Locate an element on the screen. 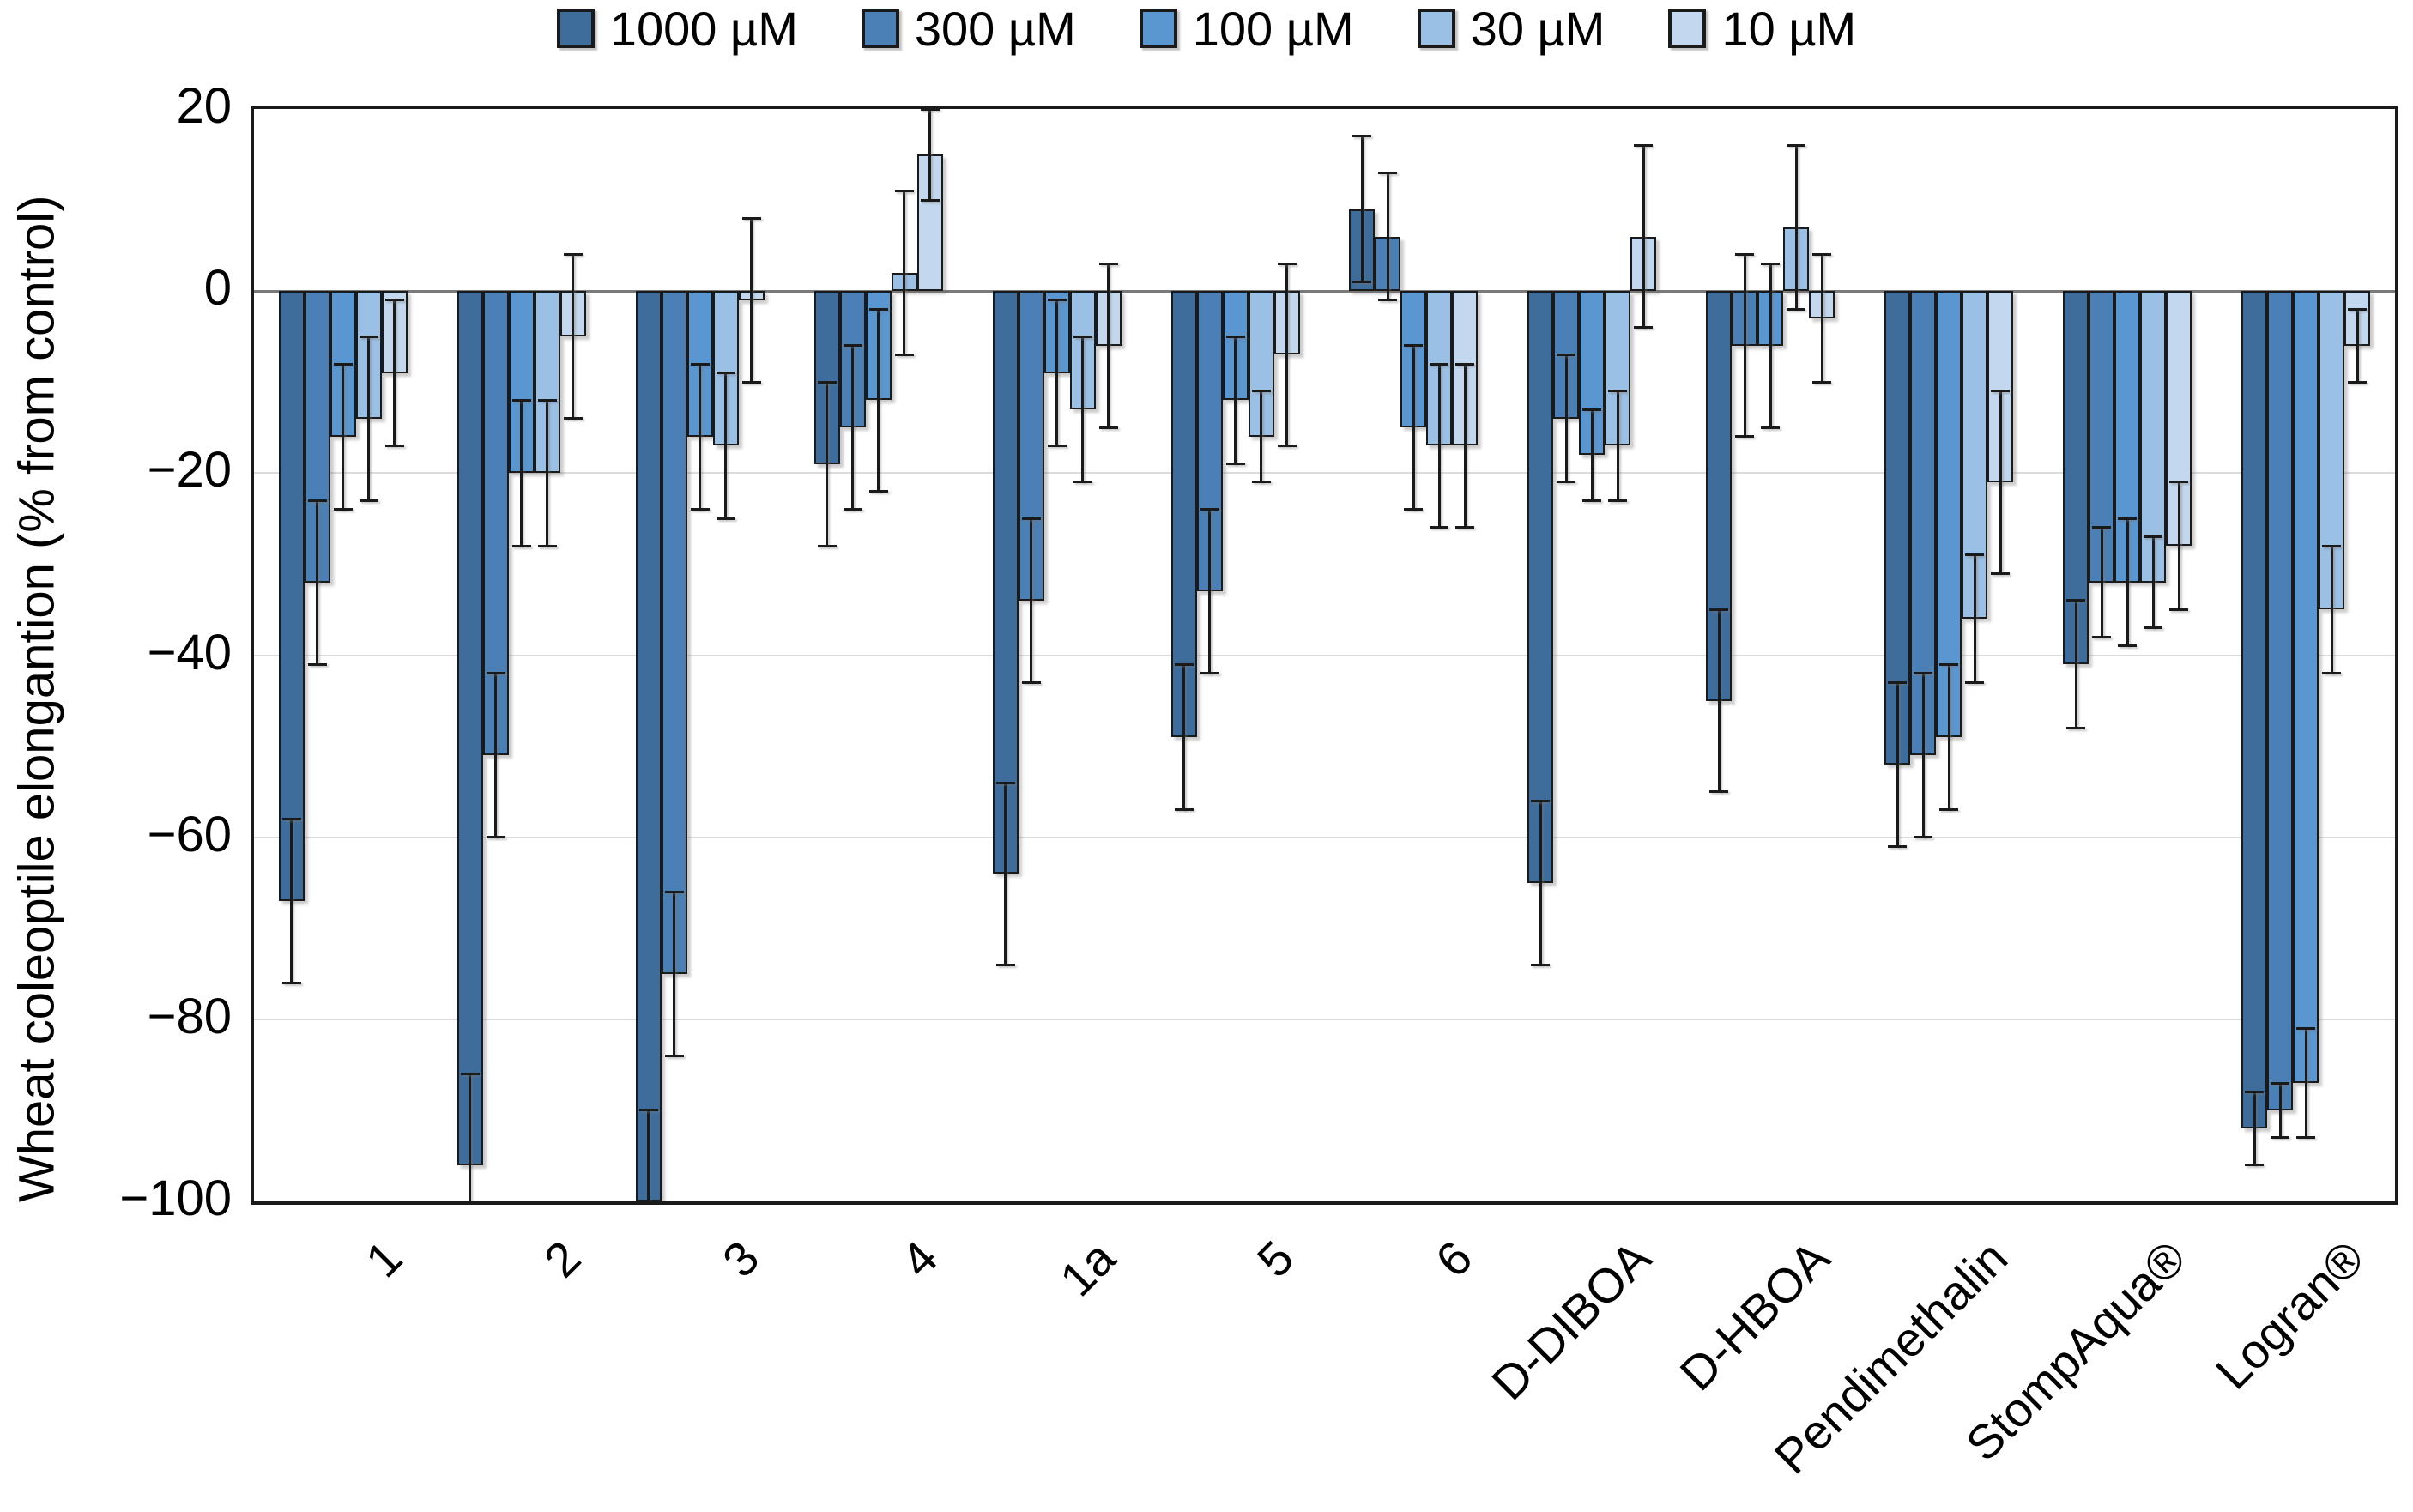  x-axis-label-6: 6 is located at coordinates (1454, 1259).